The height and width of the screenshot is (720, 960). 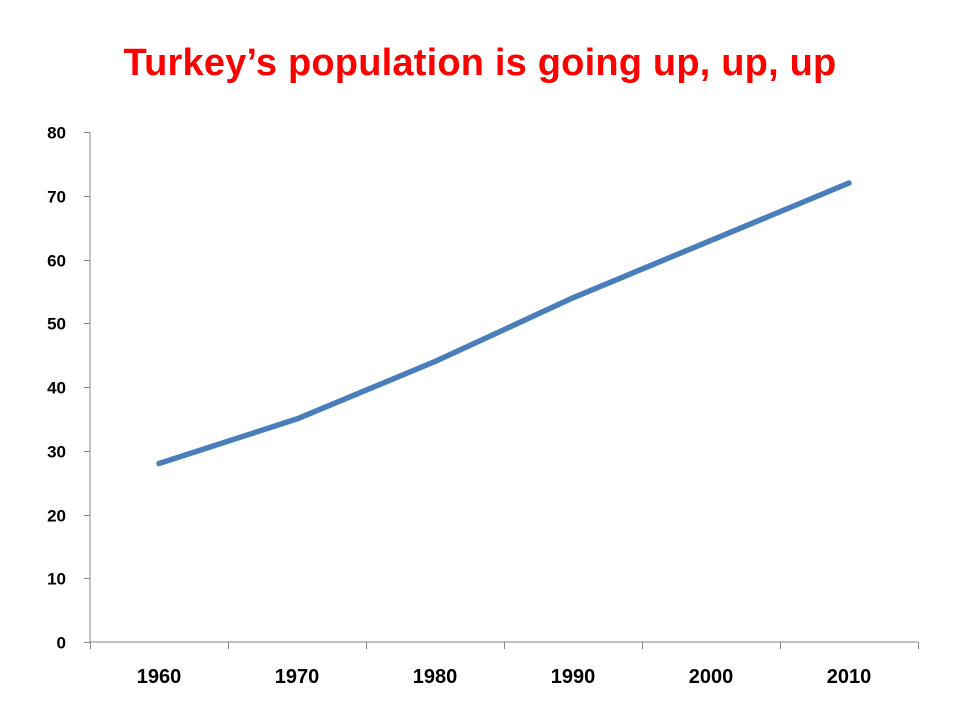 What do you see at coordinates (56, 324) in the screenshot?
I see `y-tick-label: 50` at bounding box center [56, 324].